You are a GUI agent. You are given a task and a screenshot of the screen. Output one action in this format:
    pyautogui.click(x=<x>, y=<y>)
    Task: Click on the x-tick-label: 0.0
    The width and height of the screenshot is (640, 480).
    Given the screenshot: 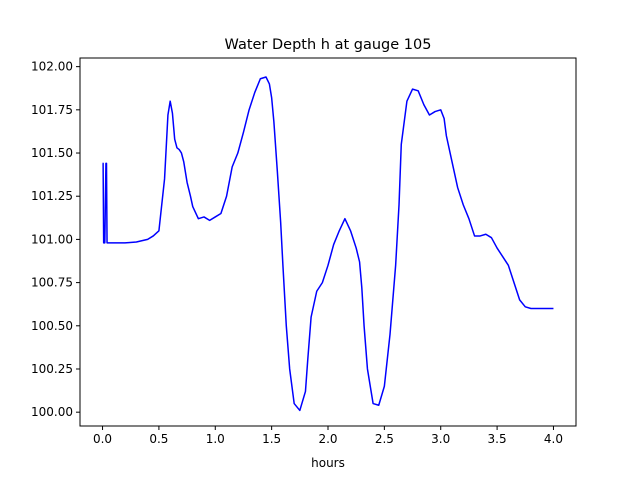 What is the action you would take?
    pyautogui.click(x=102, y=439)
    